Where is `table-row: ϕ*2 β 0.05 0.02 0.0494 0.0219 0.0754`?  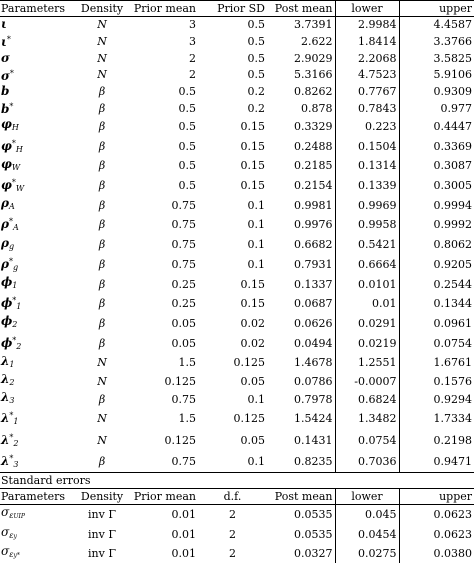 table-row: ϕ*2 β 0.05 0.02 0.0494 0.0219 0.0754 is located at coordinates (237, 343).